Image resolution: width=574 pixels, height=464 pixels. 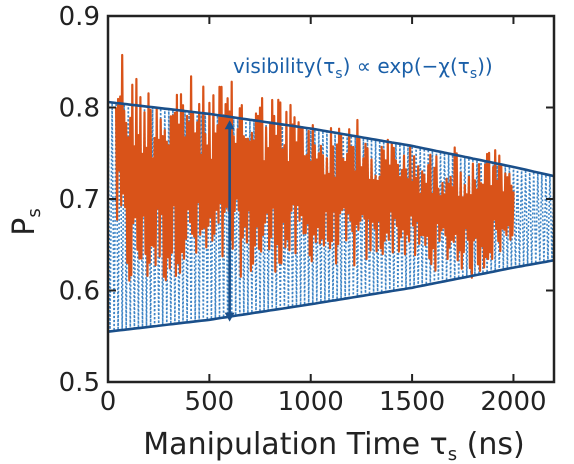 What do you see at coordinates (333, 445) in the screenshot?
I see `x-axis-title: Manipulation Time τs (ns)` at bounding box center [333, 445].